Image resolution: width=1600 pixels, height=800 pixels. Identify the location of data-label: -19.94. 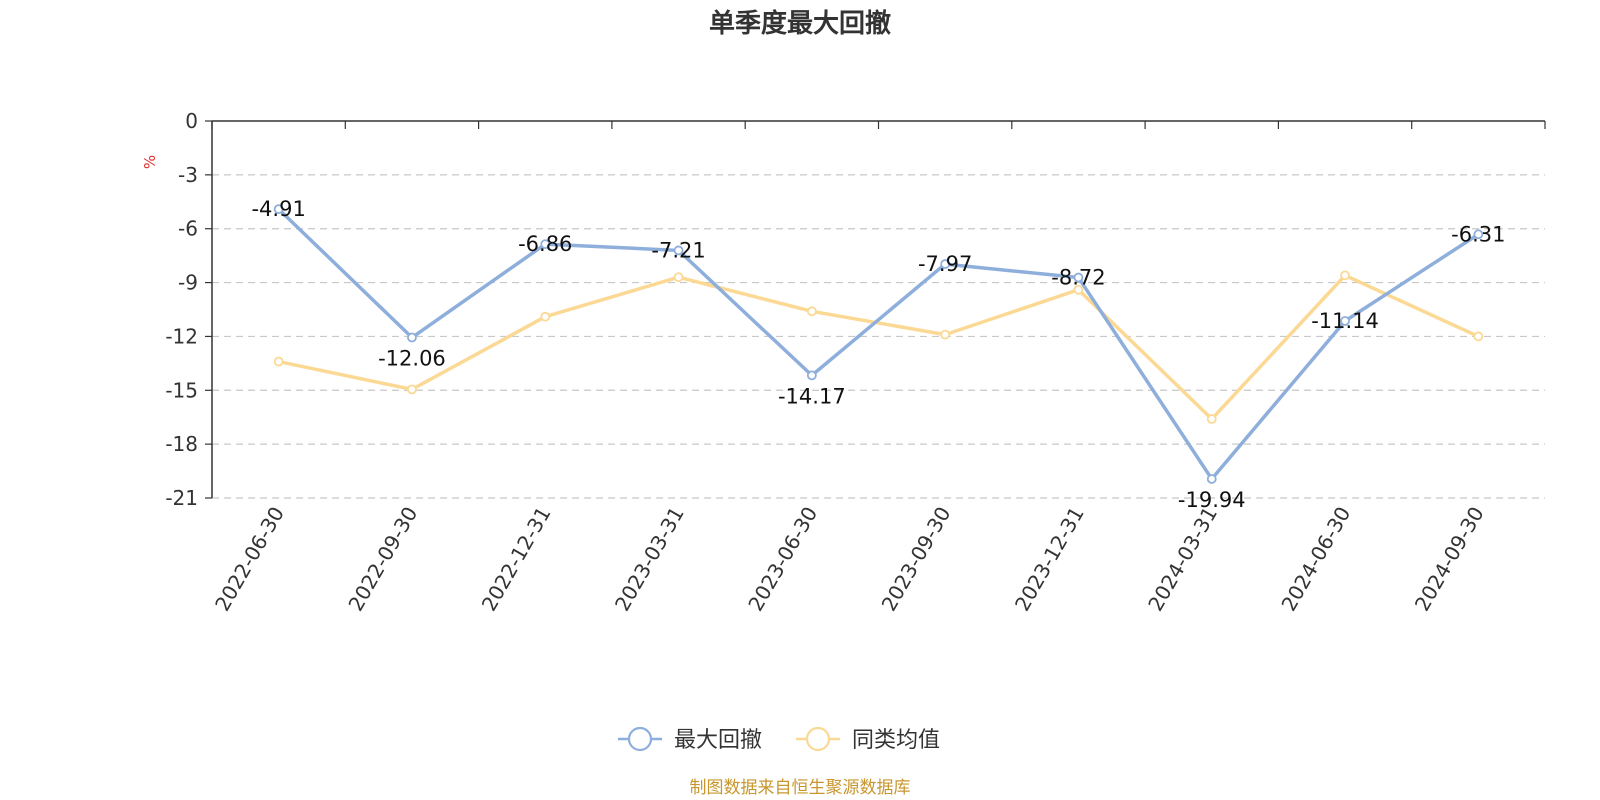
(1212, 500).